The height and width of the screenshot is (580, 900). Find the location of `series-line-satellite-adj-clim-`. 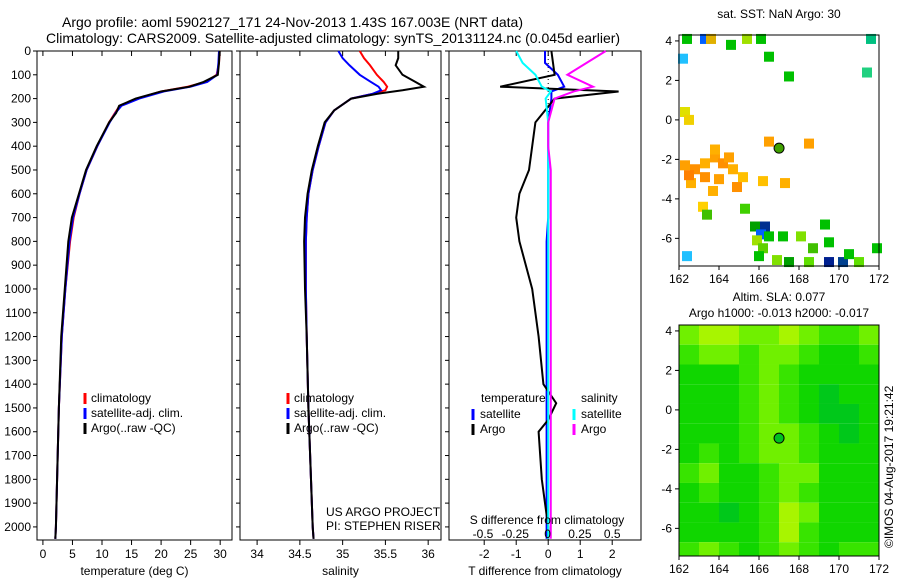

series-line-satellite-adj-clim- is located at coordinates (343, 294).